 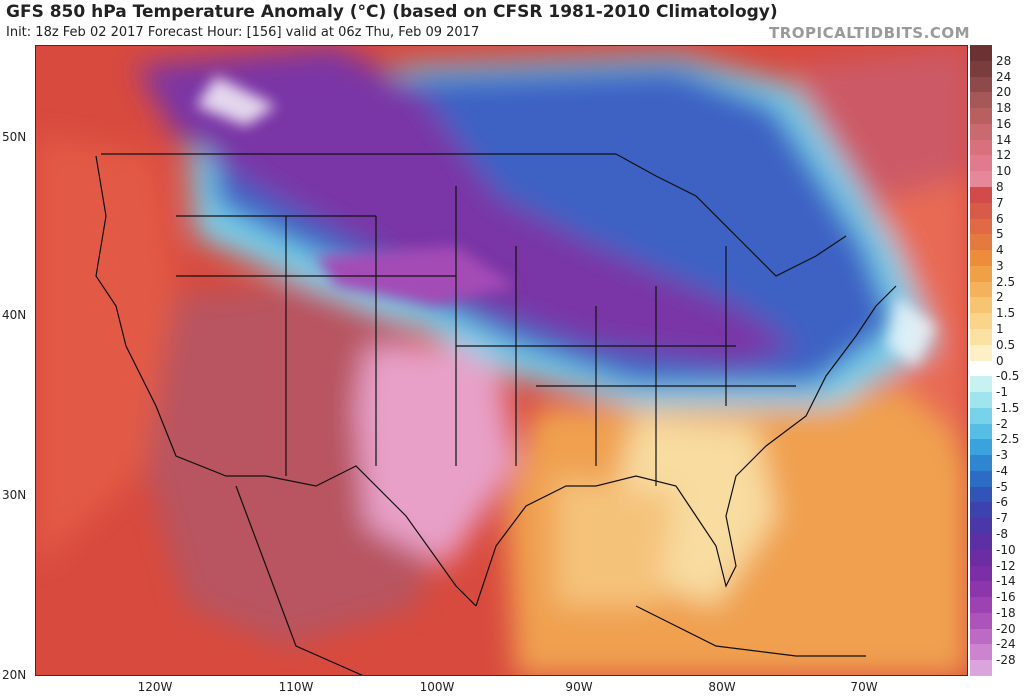 I want to click on baja-coast, so click(x=299, y=580).